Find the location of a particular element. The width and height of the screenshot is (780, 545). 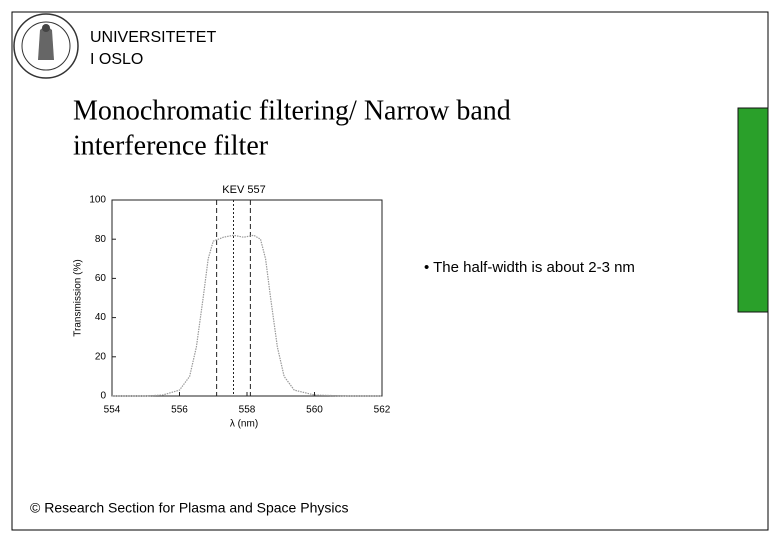

data-line is located at coordinates (247, 315).